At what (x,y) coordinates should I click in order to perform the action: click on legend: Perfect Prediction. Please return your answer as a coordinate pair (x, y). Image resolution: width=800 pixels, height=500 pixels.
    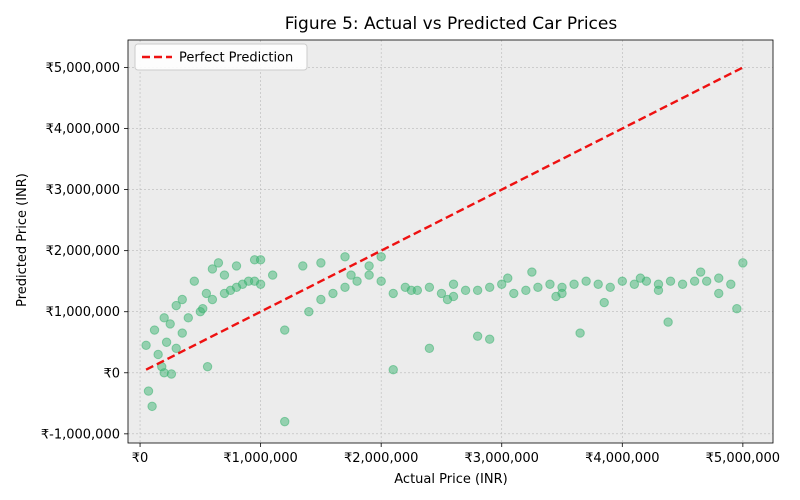
    Looking at the image, I should click on (221, 57).